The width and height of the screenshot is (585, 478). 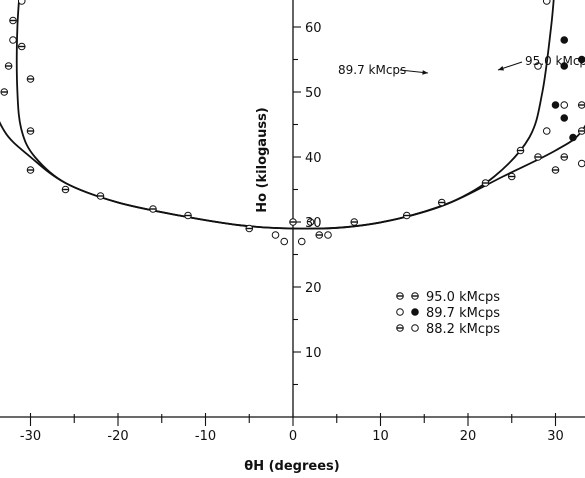 I want to click on y-axis-title: Ho (kilogauss), so click(x=262, y=160).